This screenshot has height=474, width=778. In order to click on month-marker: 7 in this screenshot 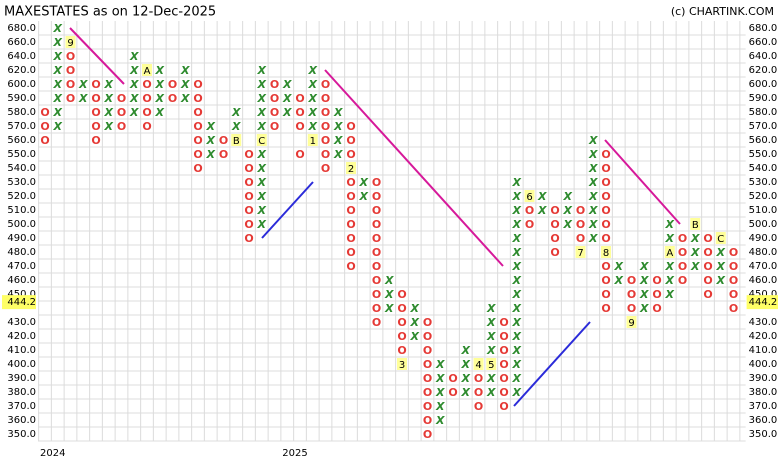, I will do `click(580, 253)`.